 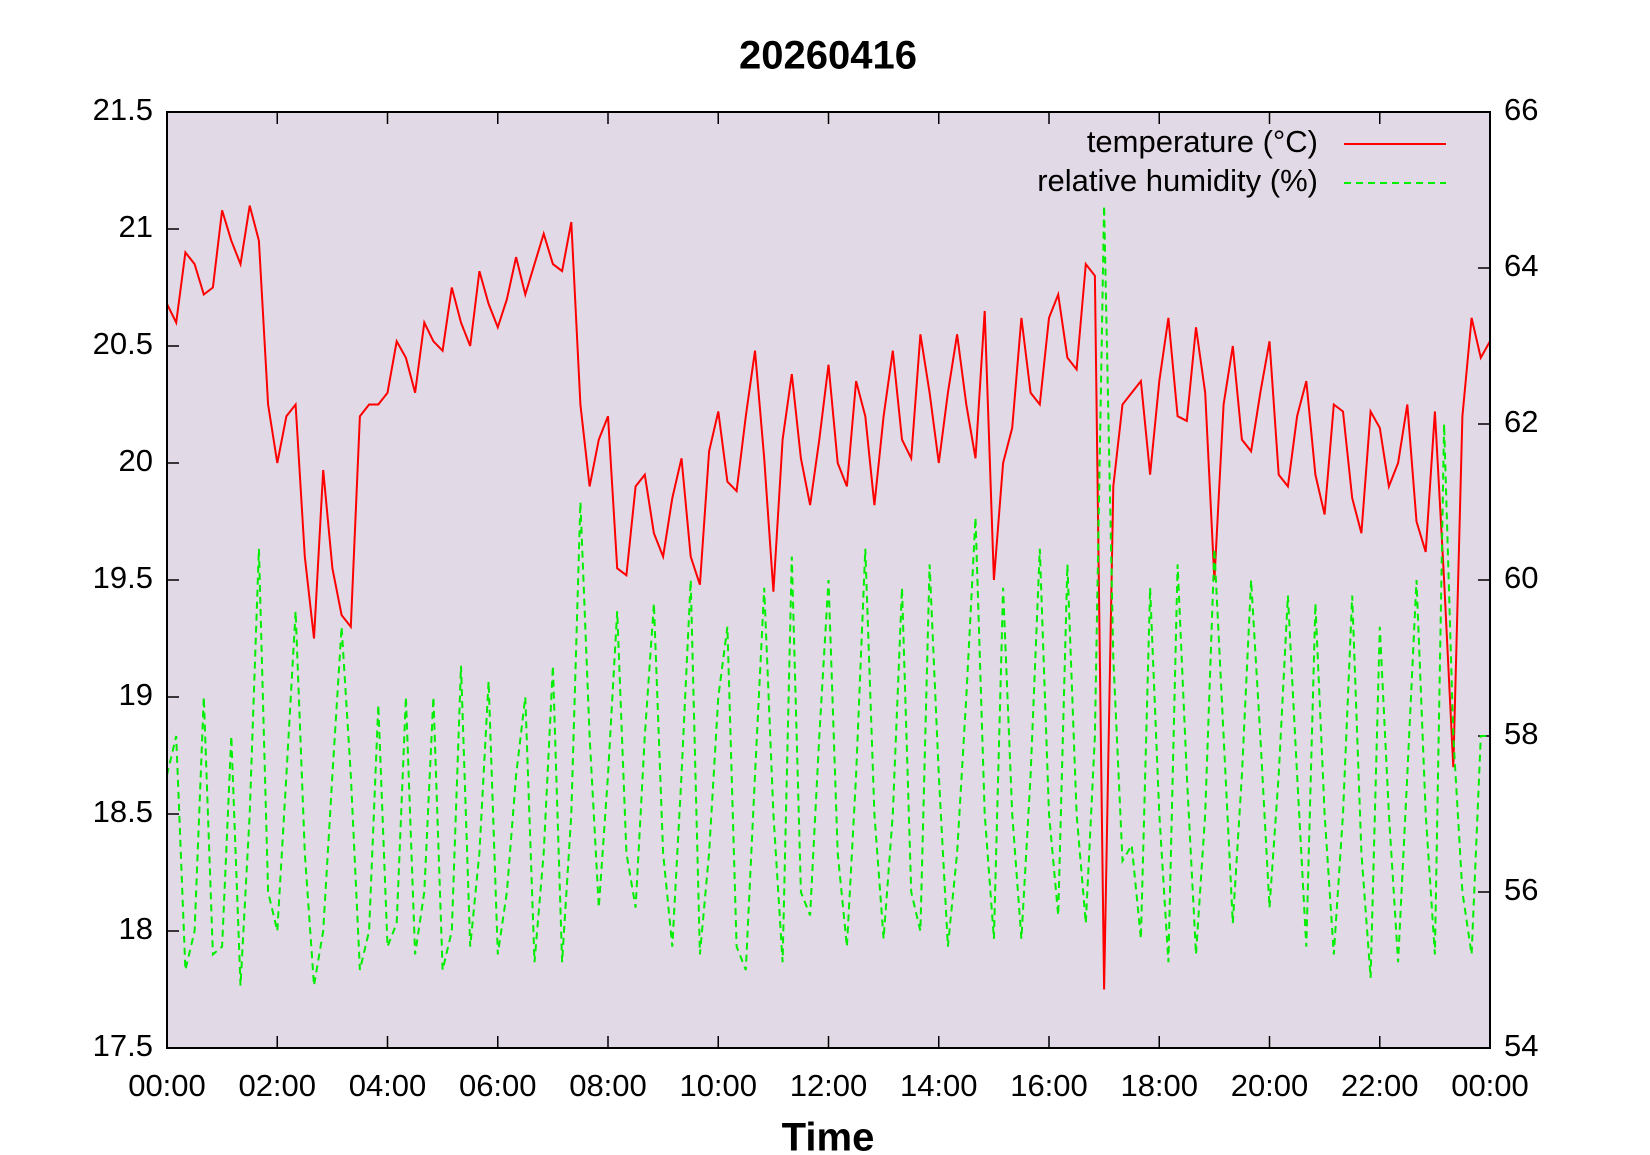 What do you see at coordinates (1202, 141) in the screenshot?
I see `legend-label: temperature (°C)` at bounding box center [1202, 141].